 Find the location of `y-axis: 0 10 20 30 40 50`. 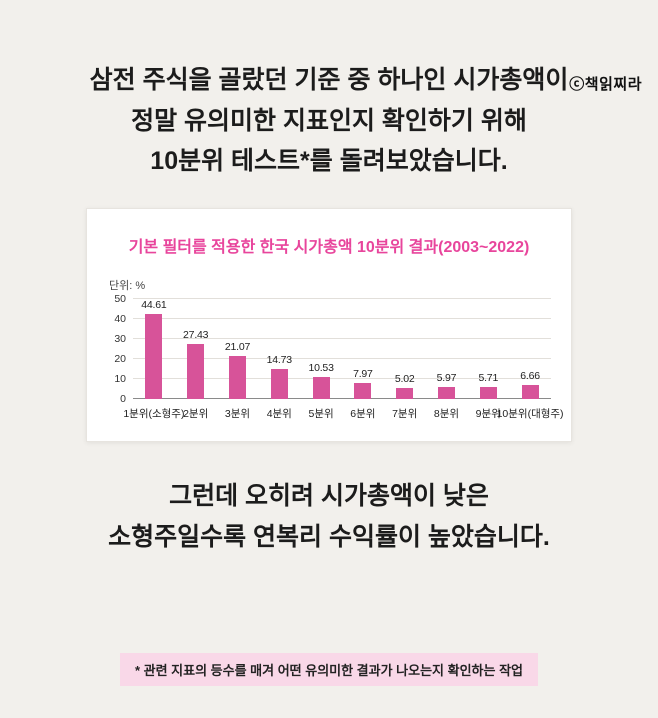

y-axis: 0 10 20 30 40 50 is located at coordinates (120, 349).